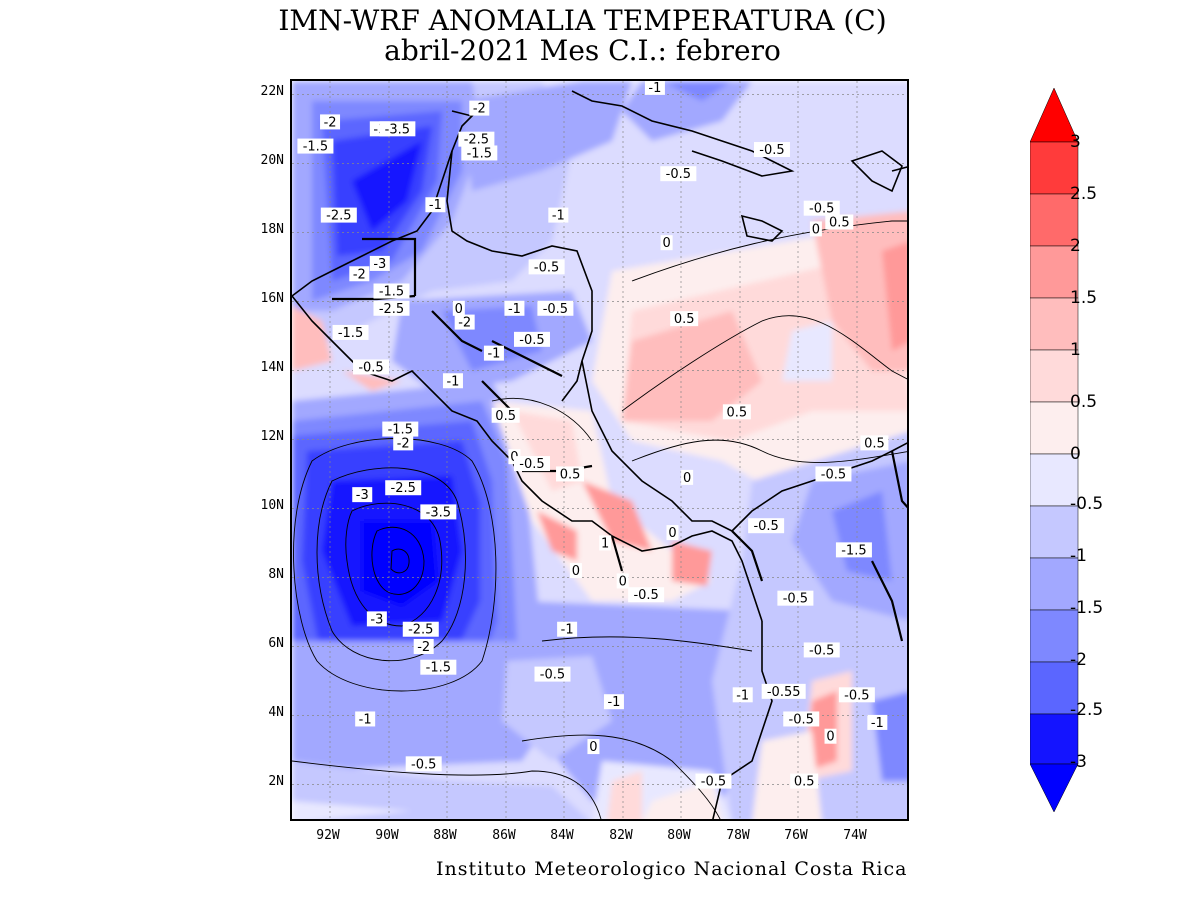  Describe the element at coordinates (1087, 504) in the screenshot. I see `colorbar-label: -0.5` at that location.